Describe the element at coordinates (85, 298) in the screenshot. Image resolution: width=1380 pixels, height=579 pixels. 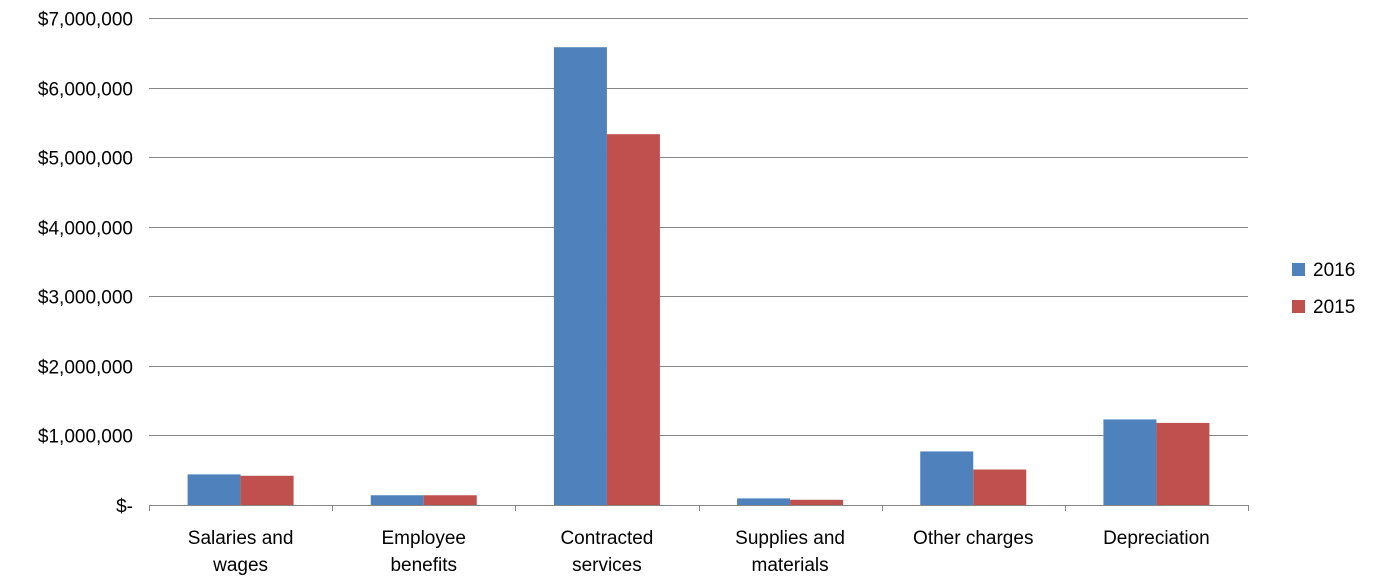
I see `y-tick-label: $3,000,000` at that location.